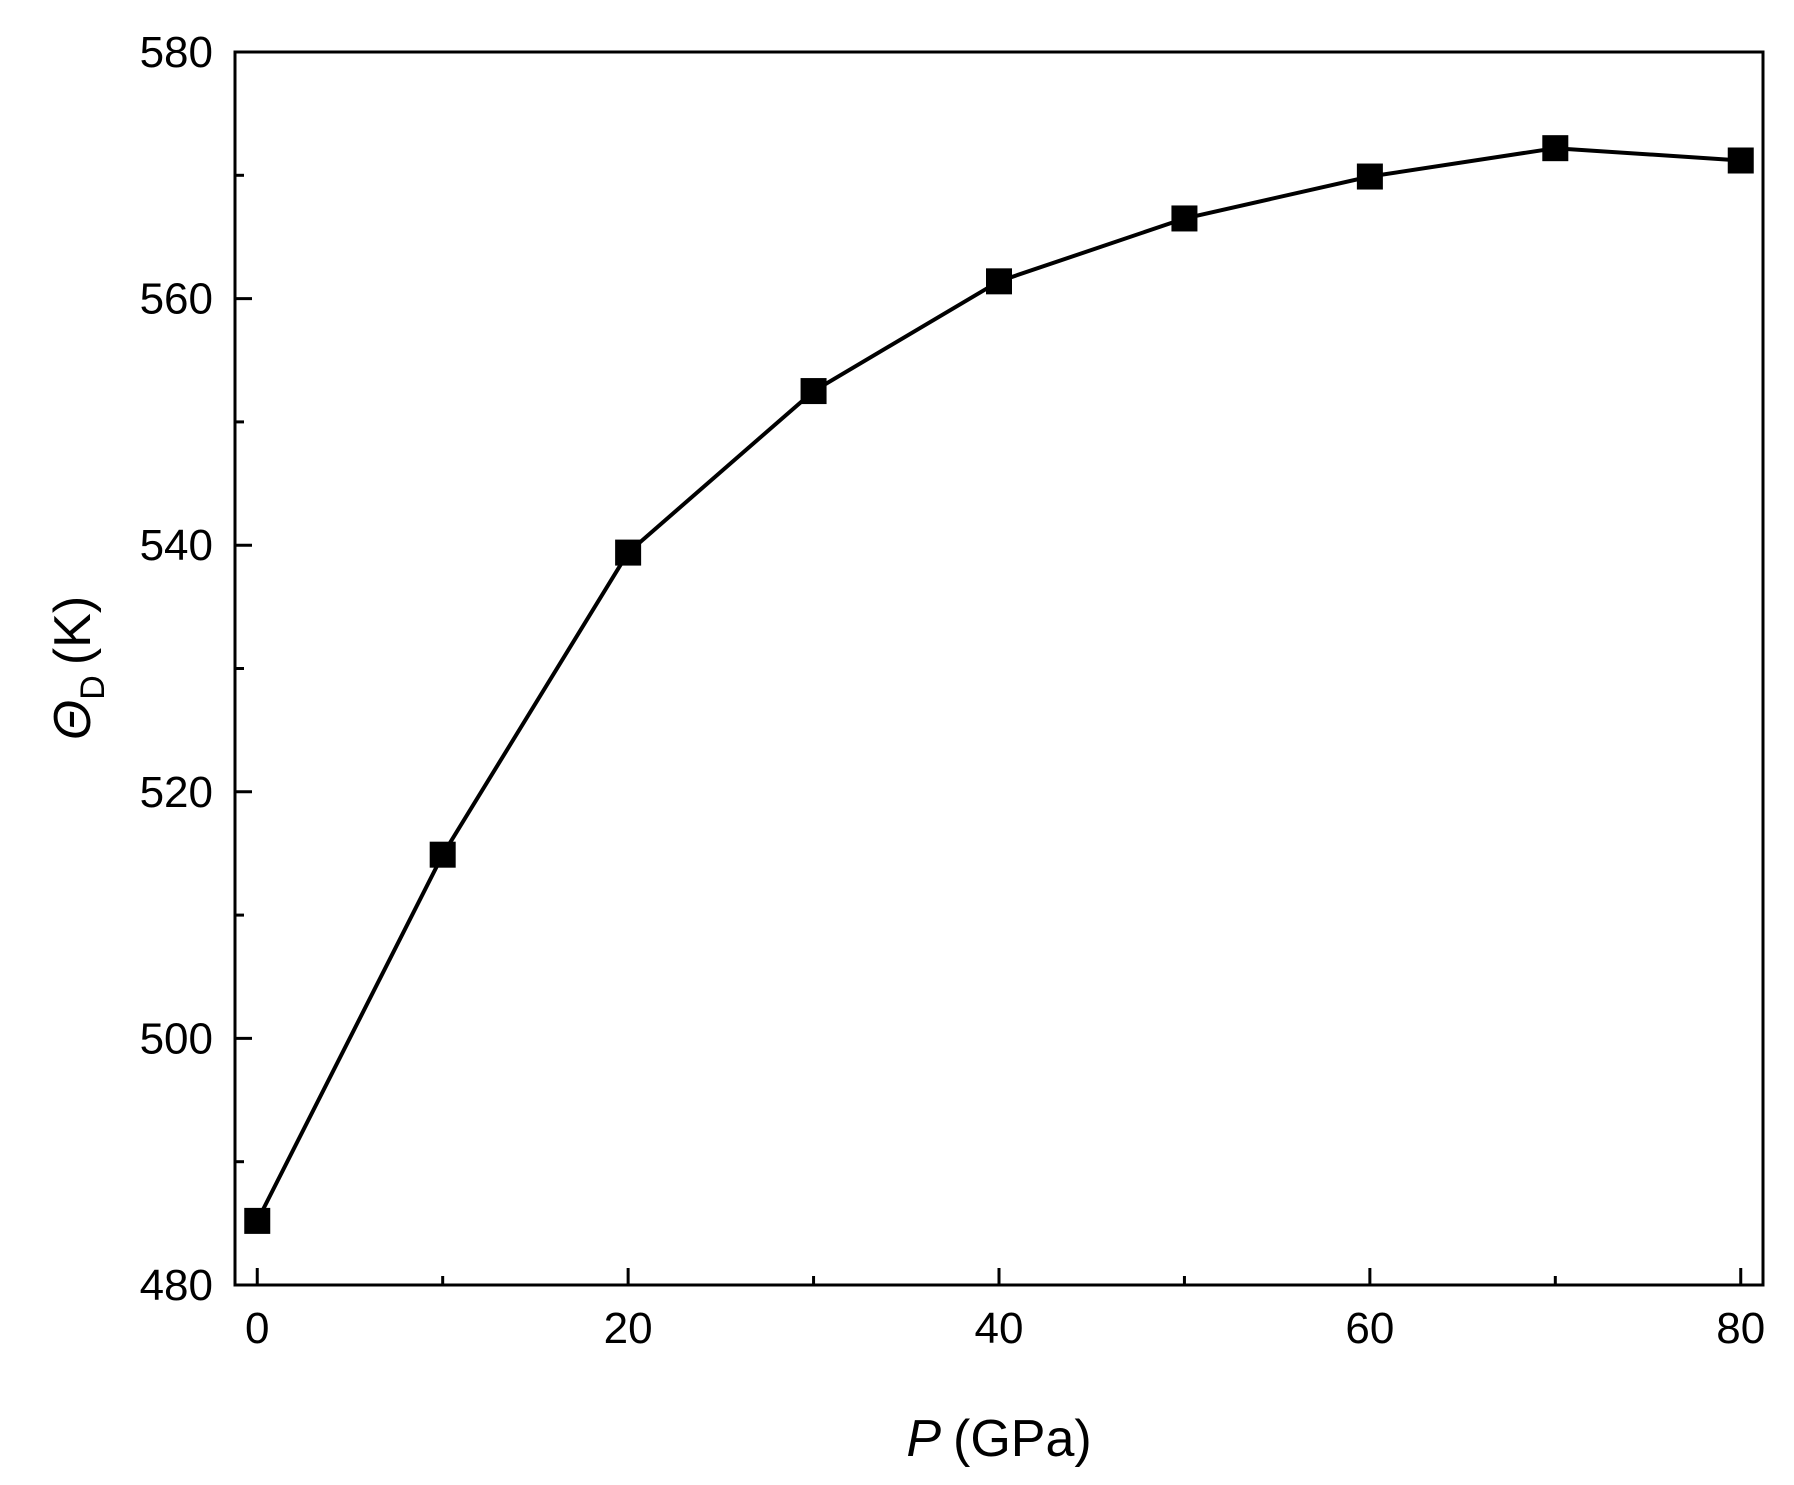 This screenshot has height=1485, width=1794. What do you see at coordinates (1369, 1328) in the screenshot?
I see `x-tick-label: 60` at bounding box center [1369, 1328].